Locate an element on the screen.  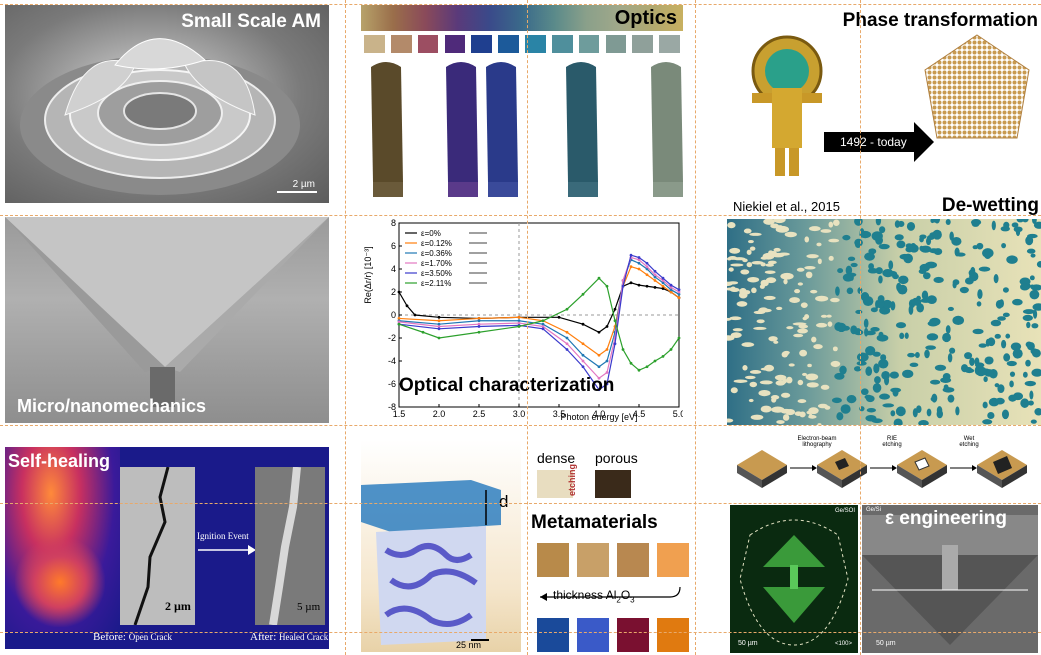
grid-divider is located at coordinates (527, 327).